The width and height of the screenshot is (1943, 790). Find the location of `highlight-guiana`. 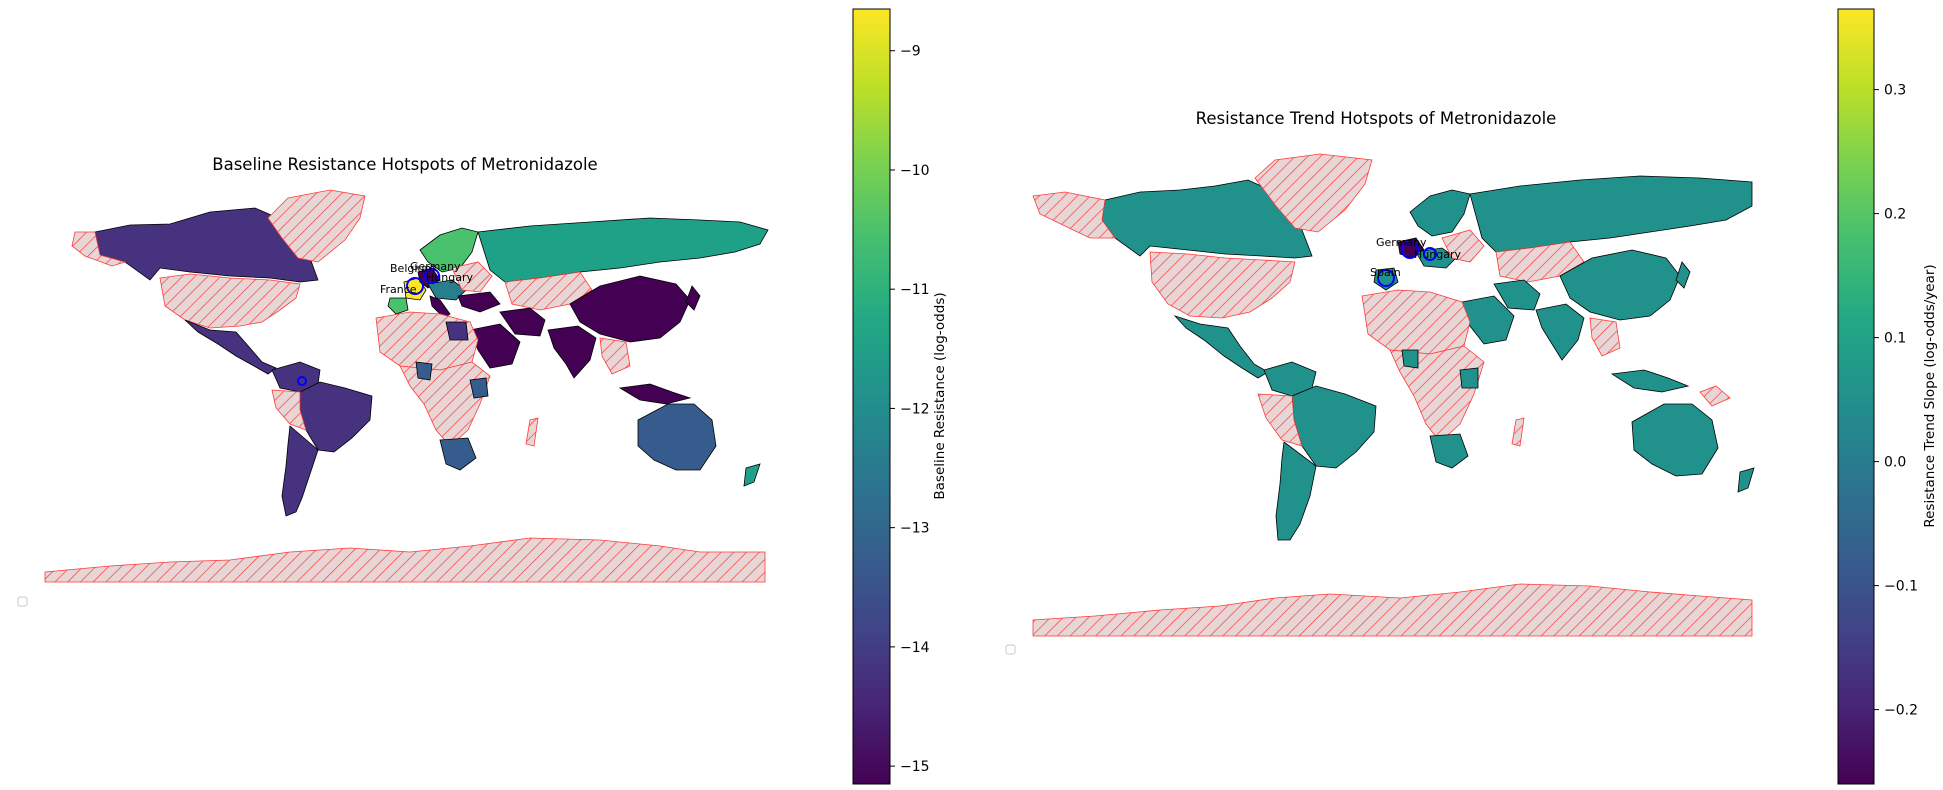

highlight-guiana is located at coordinates (302, 381).